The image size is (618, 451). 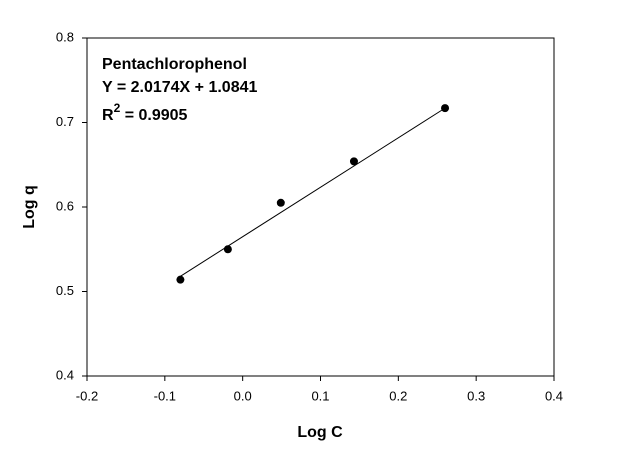 What do you see at coordinates (65, 36) in the screenshot?
I see `y-tick-label: 0.8` at bounding box center [65, 36].